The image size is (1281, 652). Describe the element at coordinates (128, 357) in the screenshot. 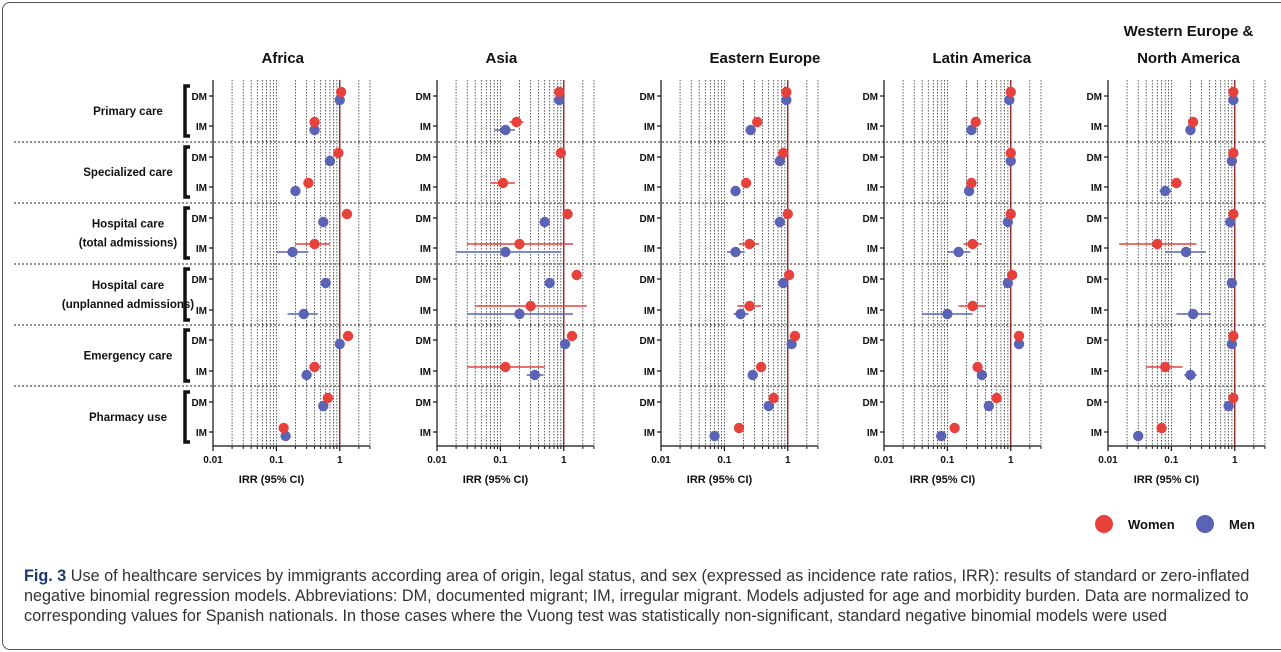

I see `group-label: Emergency care` at that location.